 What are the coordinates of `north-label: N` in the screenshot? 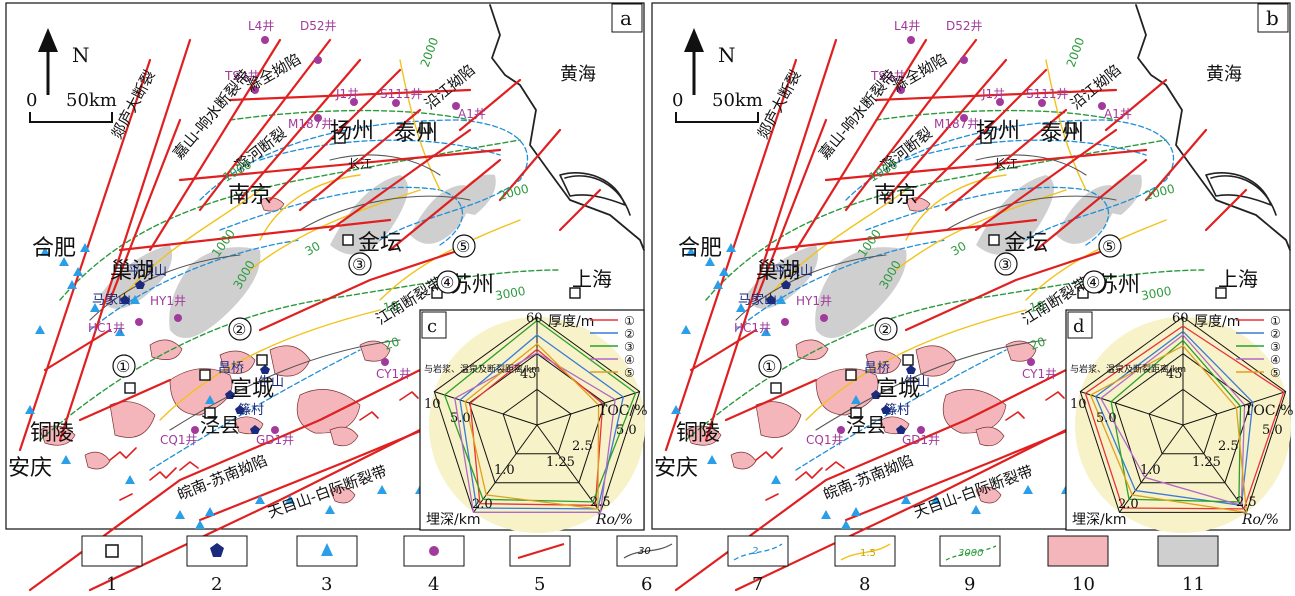 It's located at (81, 55).